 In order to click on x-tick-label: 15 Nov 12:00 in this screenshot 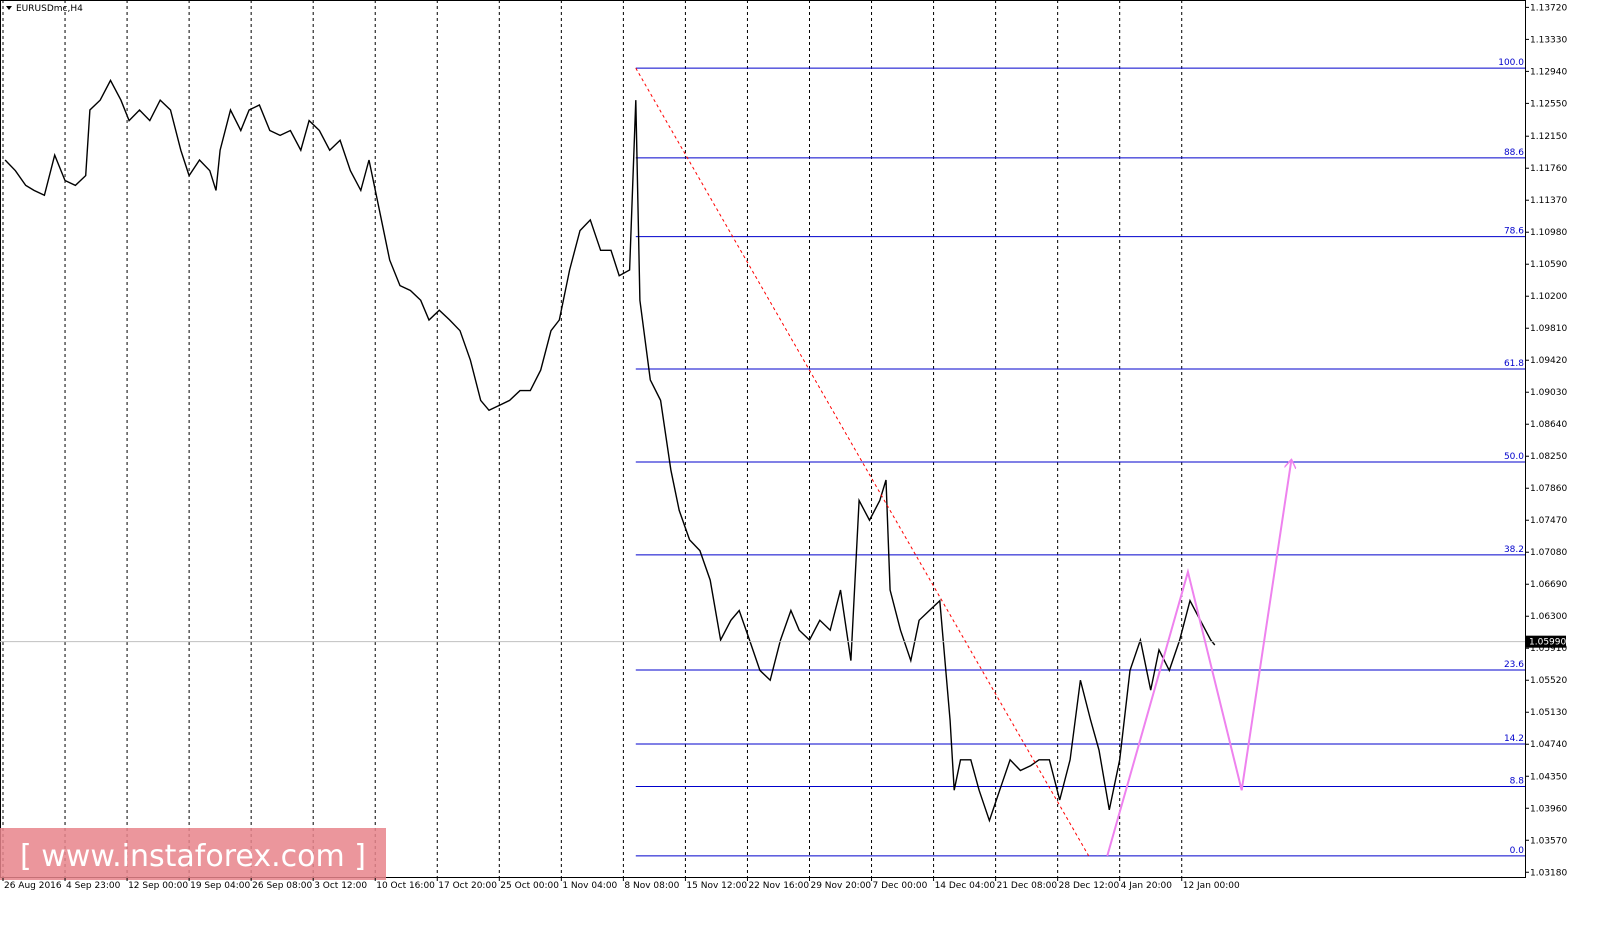, I will do `click(716, 886)`.